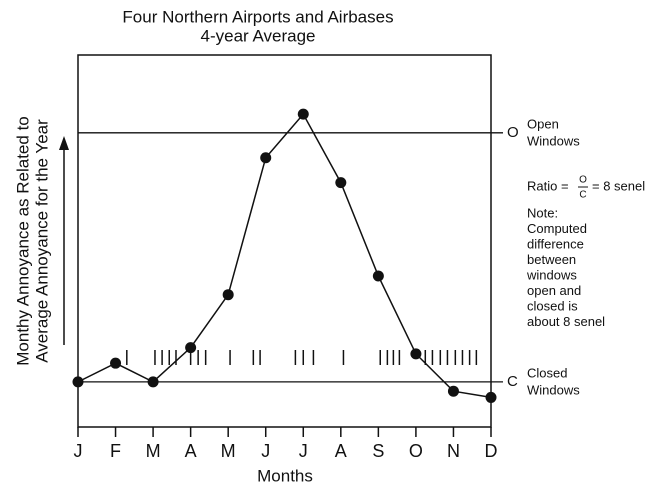 The image size is (667, 489). I want to click on note-line: open and, so click(554, 290).